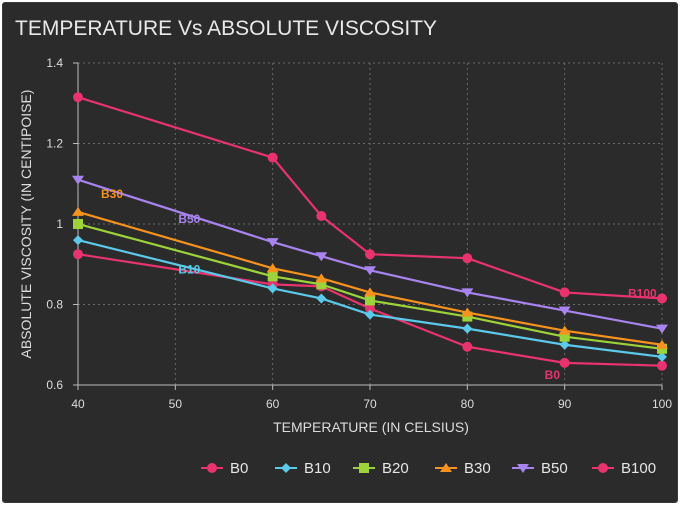 Image resolution: width=682 pixels, height=507 pixels. Describe the element at coordinates (176, 404) in the screenshot. I see `x-tick-label: 50` at that location.